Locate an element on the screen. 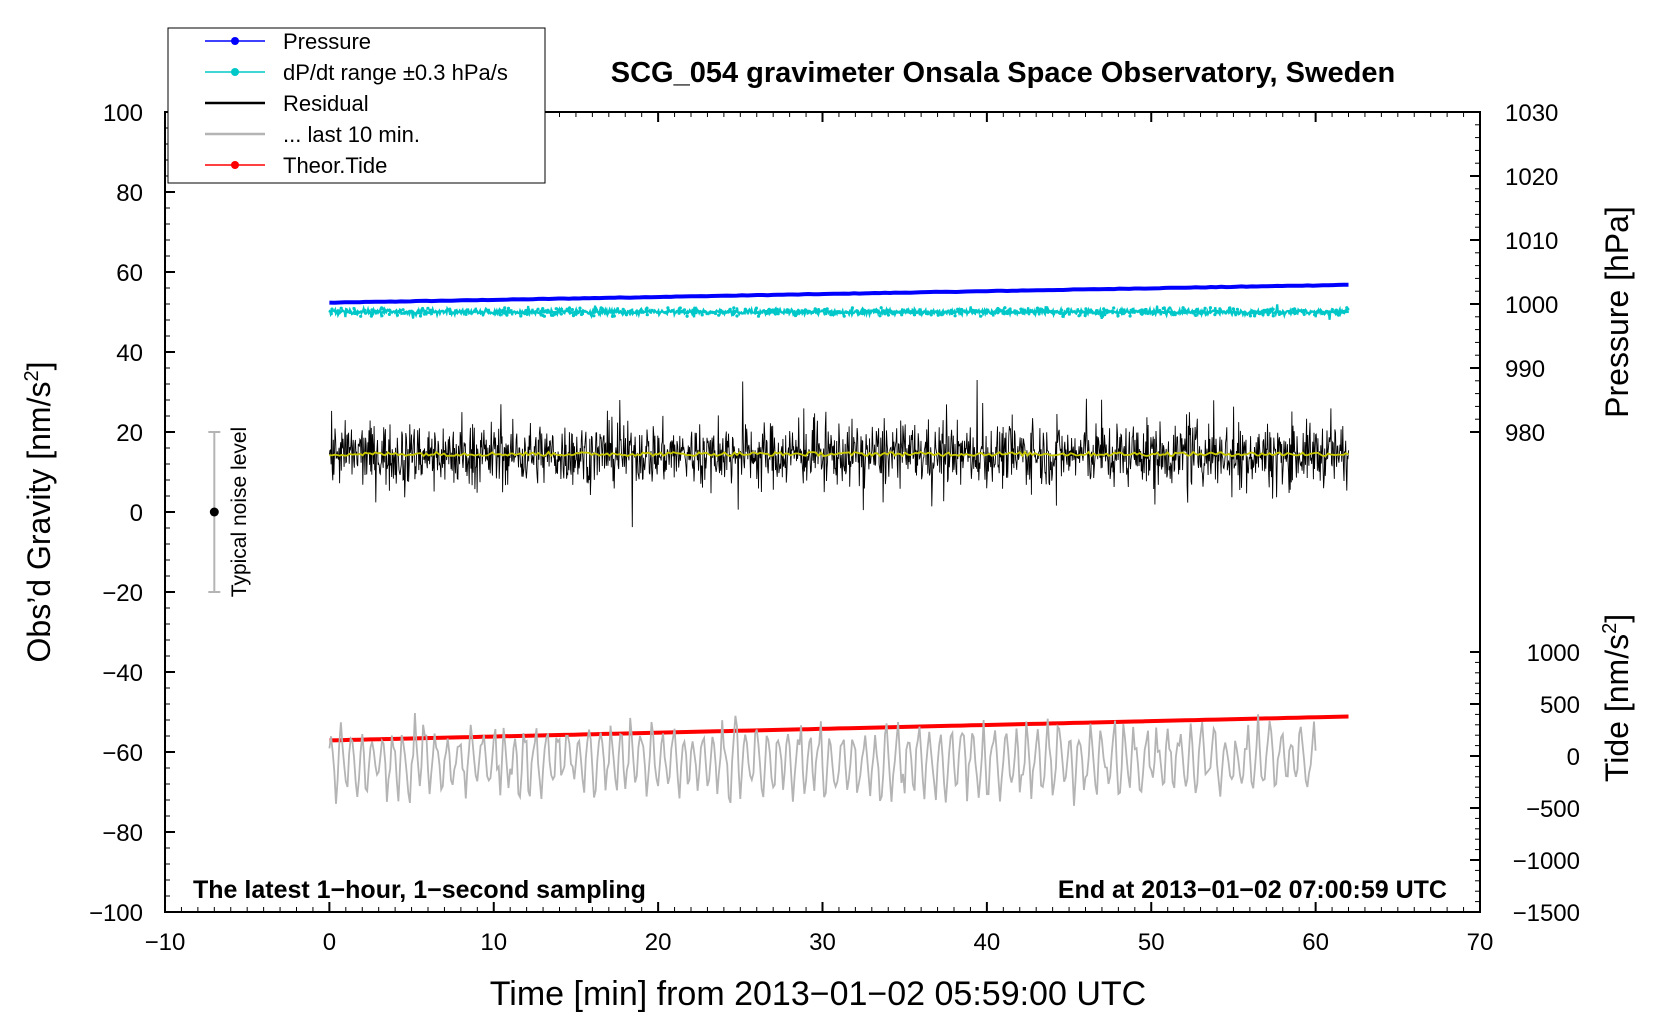 This screenshot has width=1660, height=1020. legend-label: Residual is located at coordinates (326, 103).